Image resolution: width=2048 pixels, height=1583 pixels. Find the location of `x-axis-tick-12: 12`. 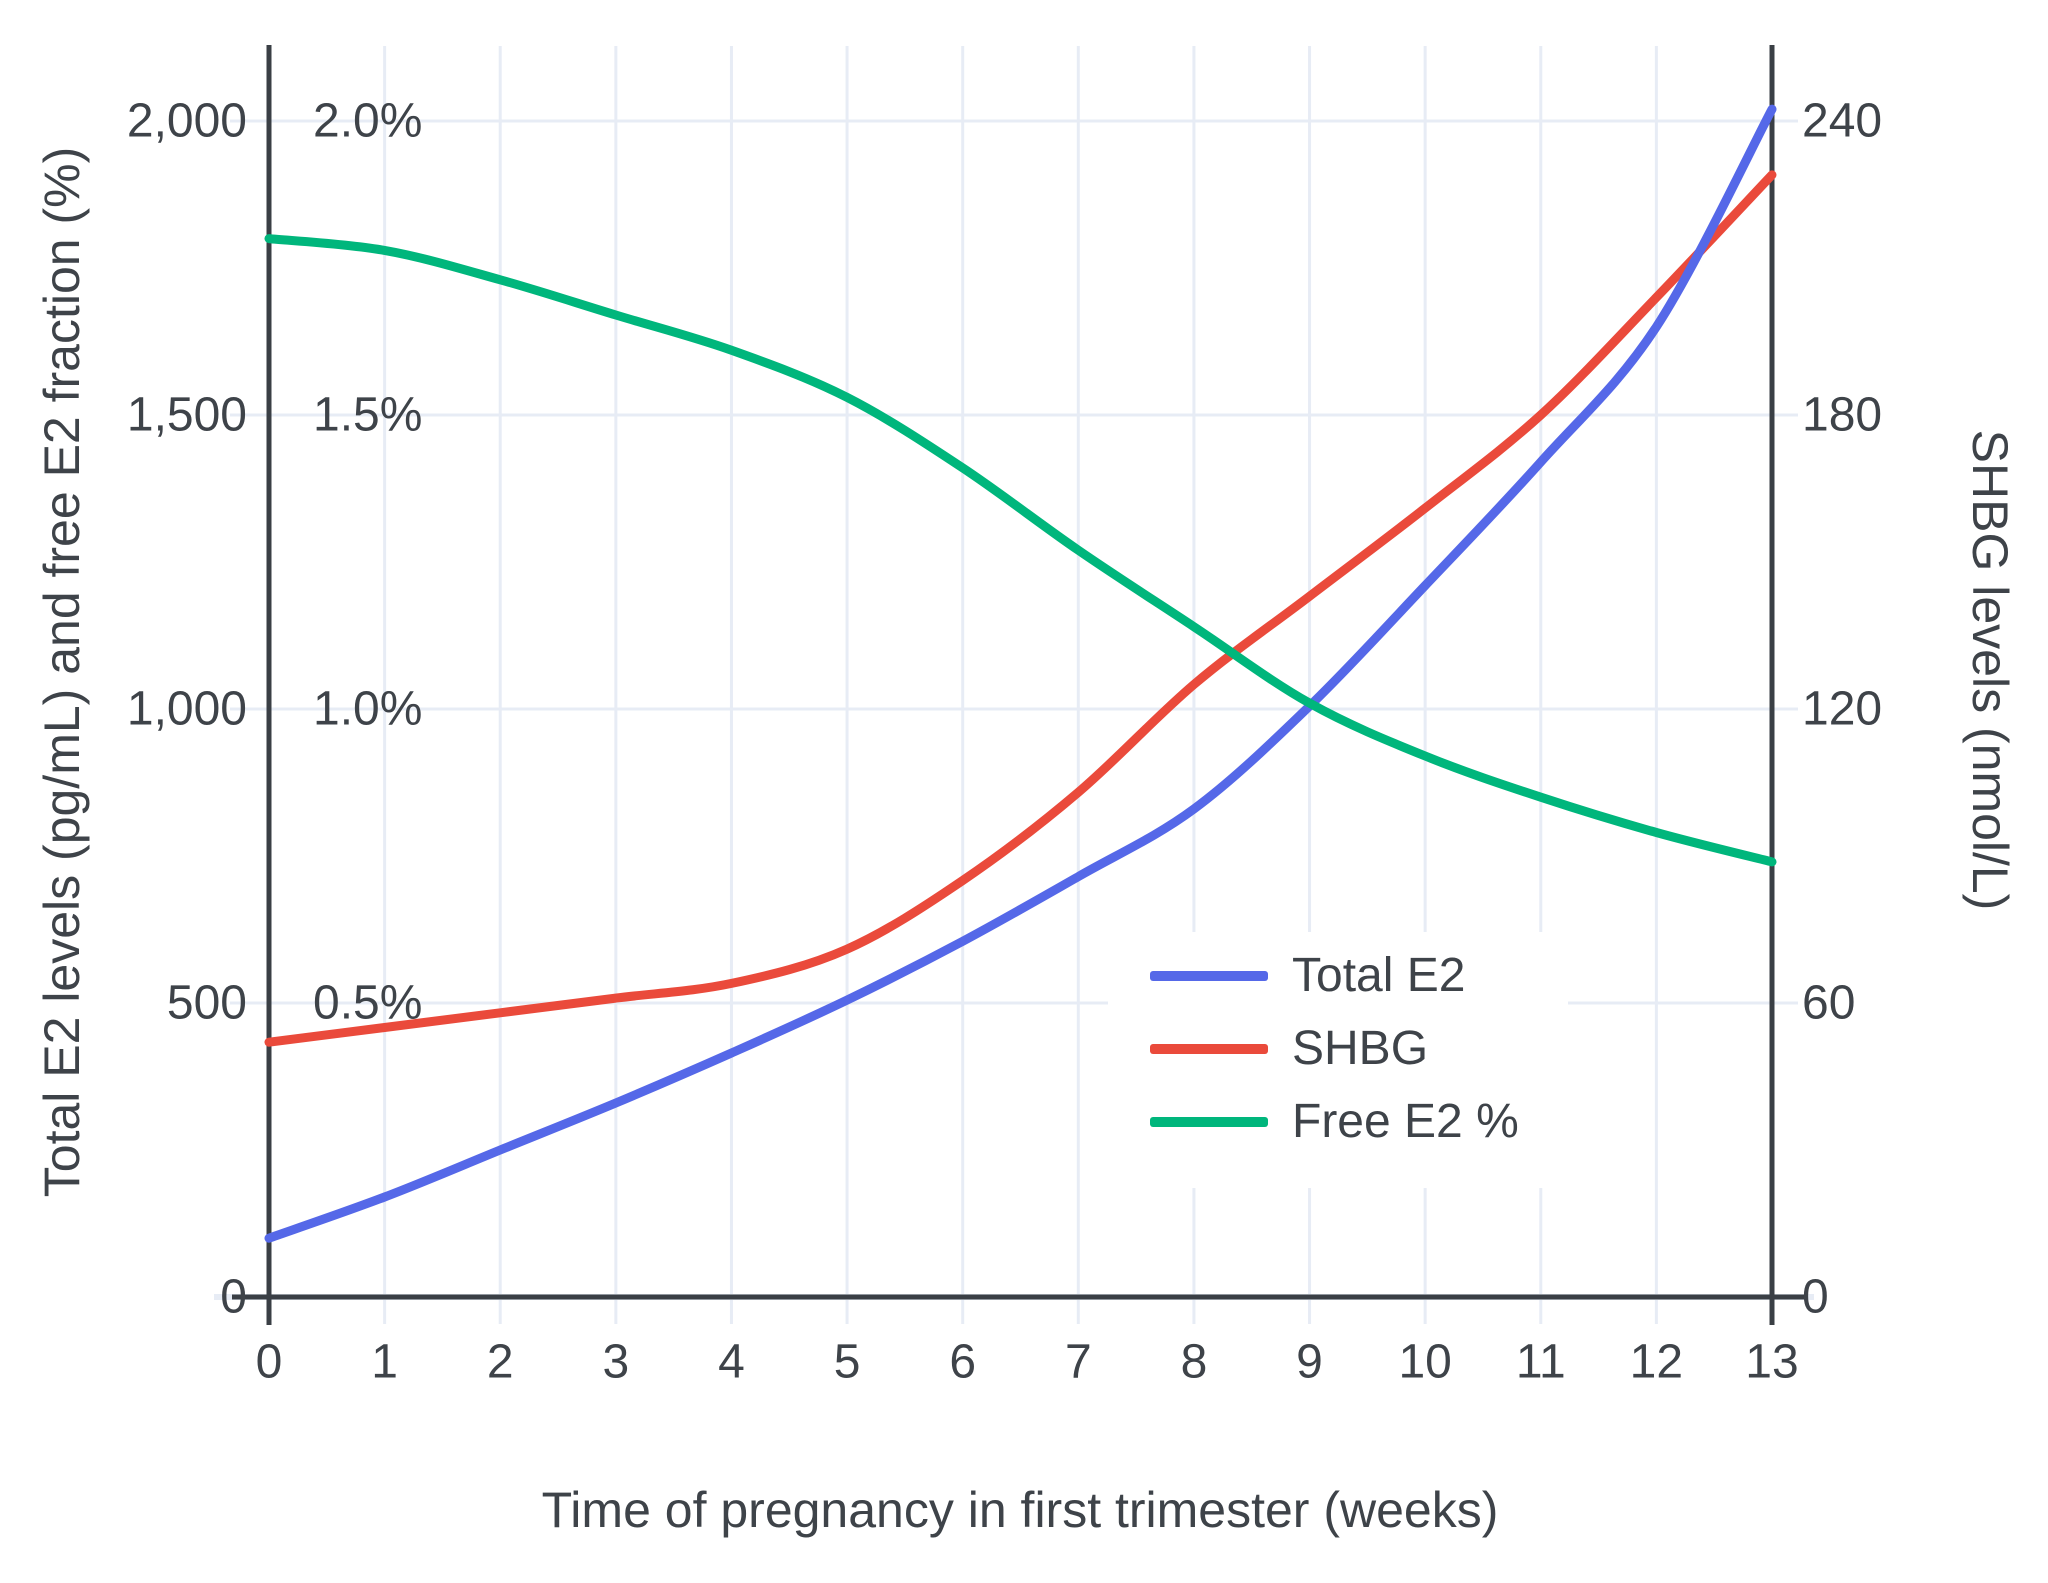

x-axis-tick-12: 12 is located at coordinates (1656, 1362).